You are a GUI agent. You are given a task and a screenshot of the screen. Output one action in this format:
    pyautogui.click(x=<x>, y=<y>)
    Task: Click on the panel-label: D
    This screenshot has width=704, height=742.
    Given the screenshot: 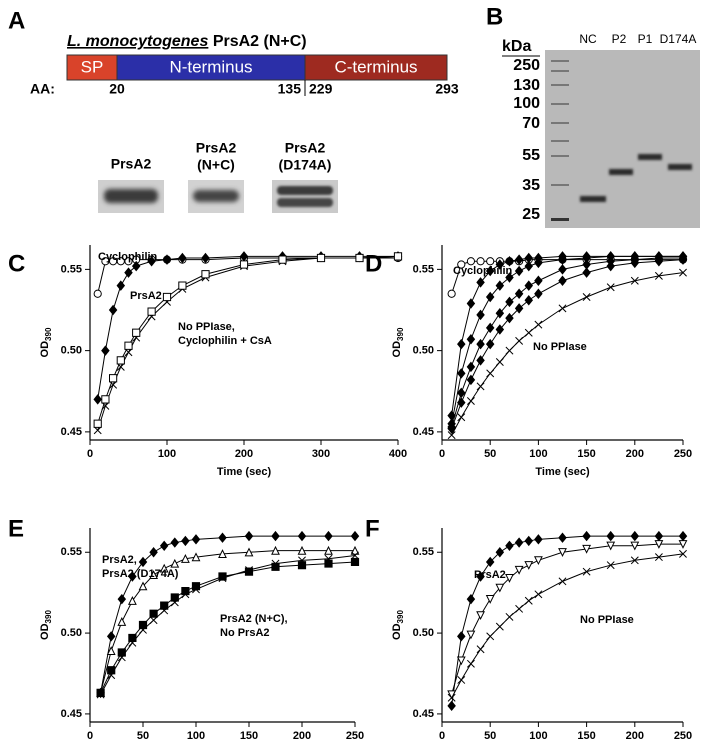 What is the action you would take?
    pyautogui.click(x=373, y=263)
    